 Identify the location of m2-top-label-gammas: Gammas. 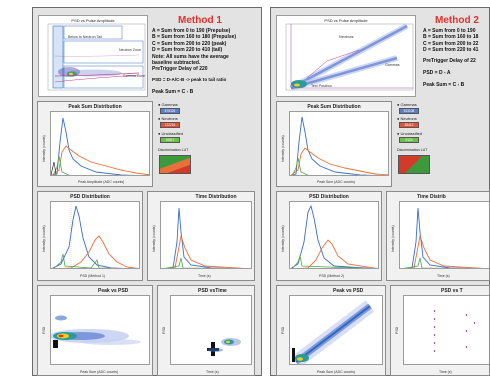
(392, 65).